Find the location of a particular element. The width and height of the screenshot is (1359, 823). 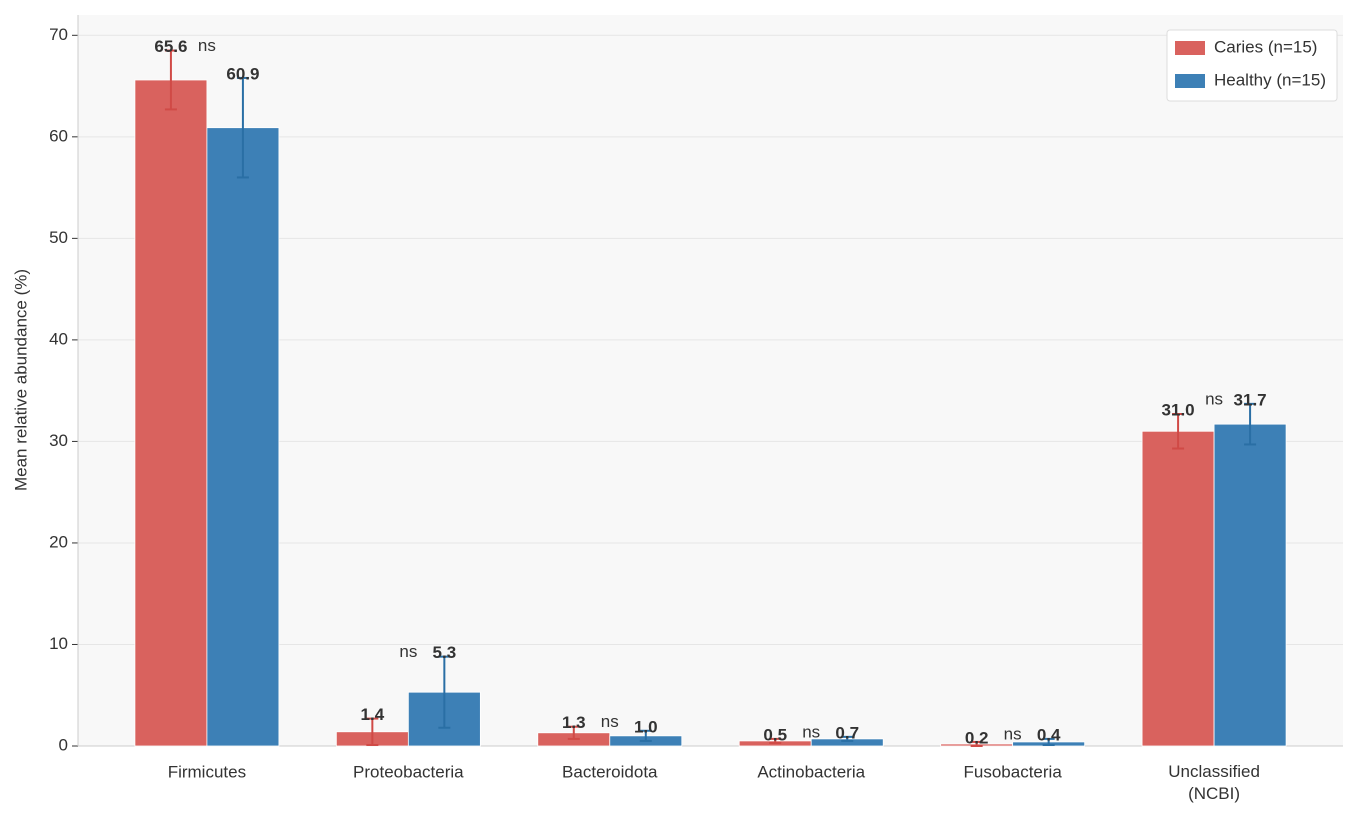

value-label: 60.9 is located at coordinates (242, 73).